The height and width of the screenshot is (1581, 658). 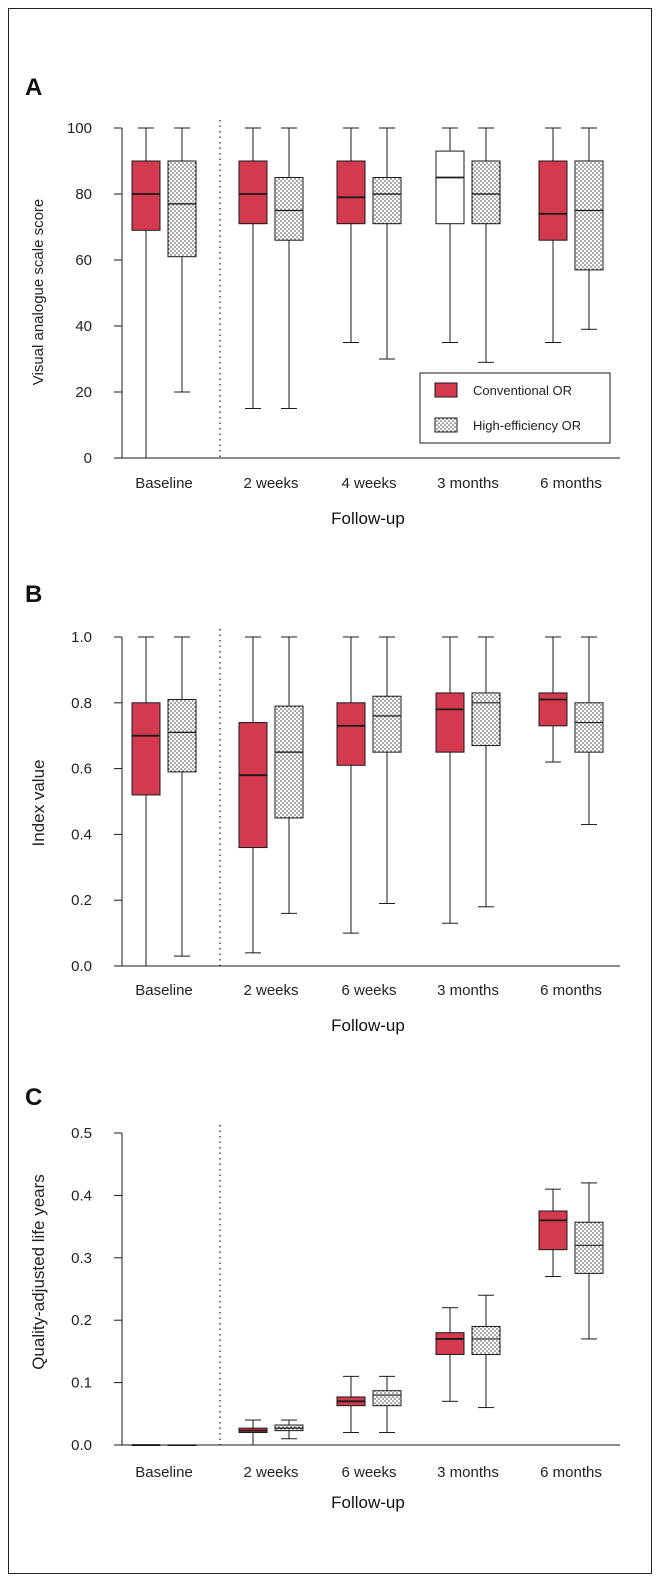 What do you see at coordinates (83, 326) in the screenshot?
I see `y-tick-label: 40` at bounding box center [83, 326].